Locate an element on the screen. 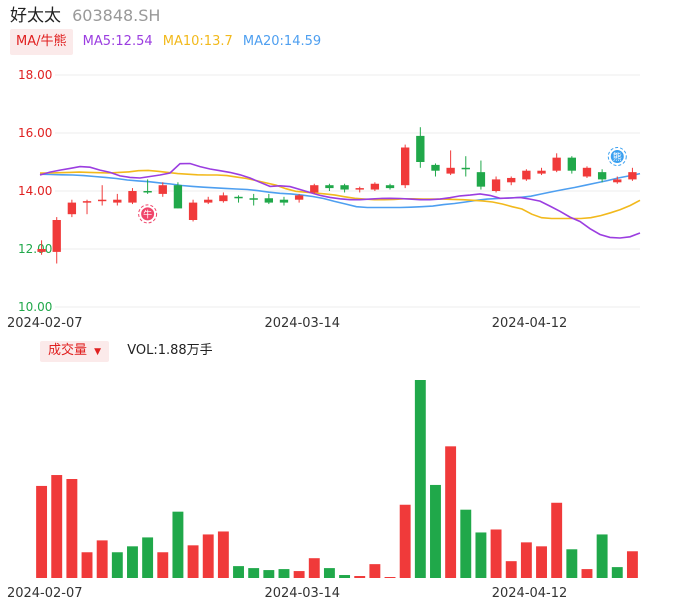 This screenshot has height=606, width=686. volume-value: VOL:1.88万手 is located at coordinates (170, 350).